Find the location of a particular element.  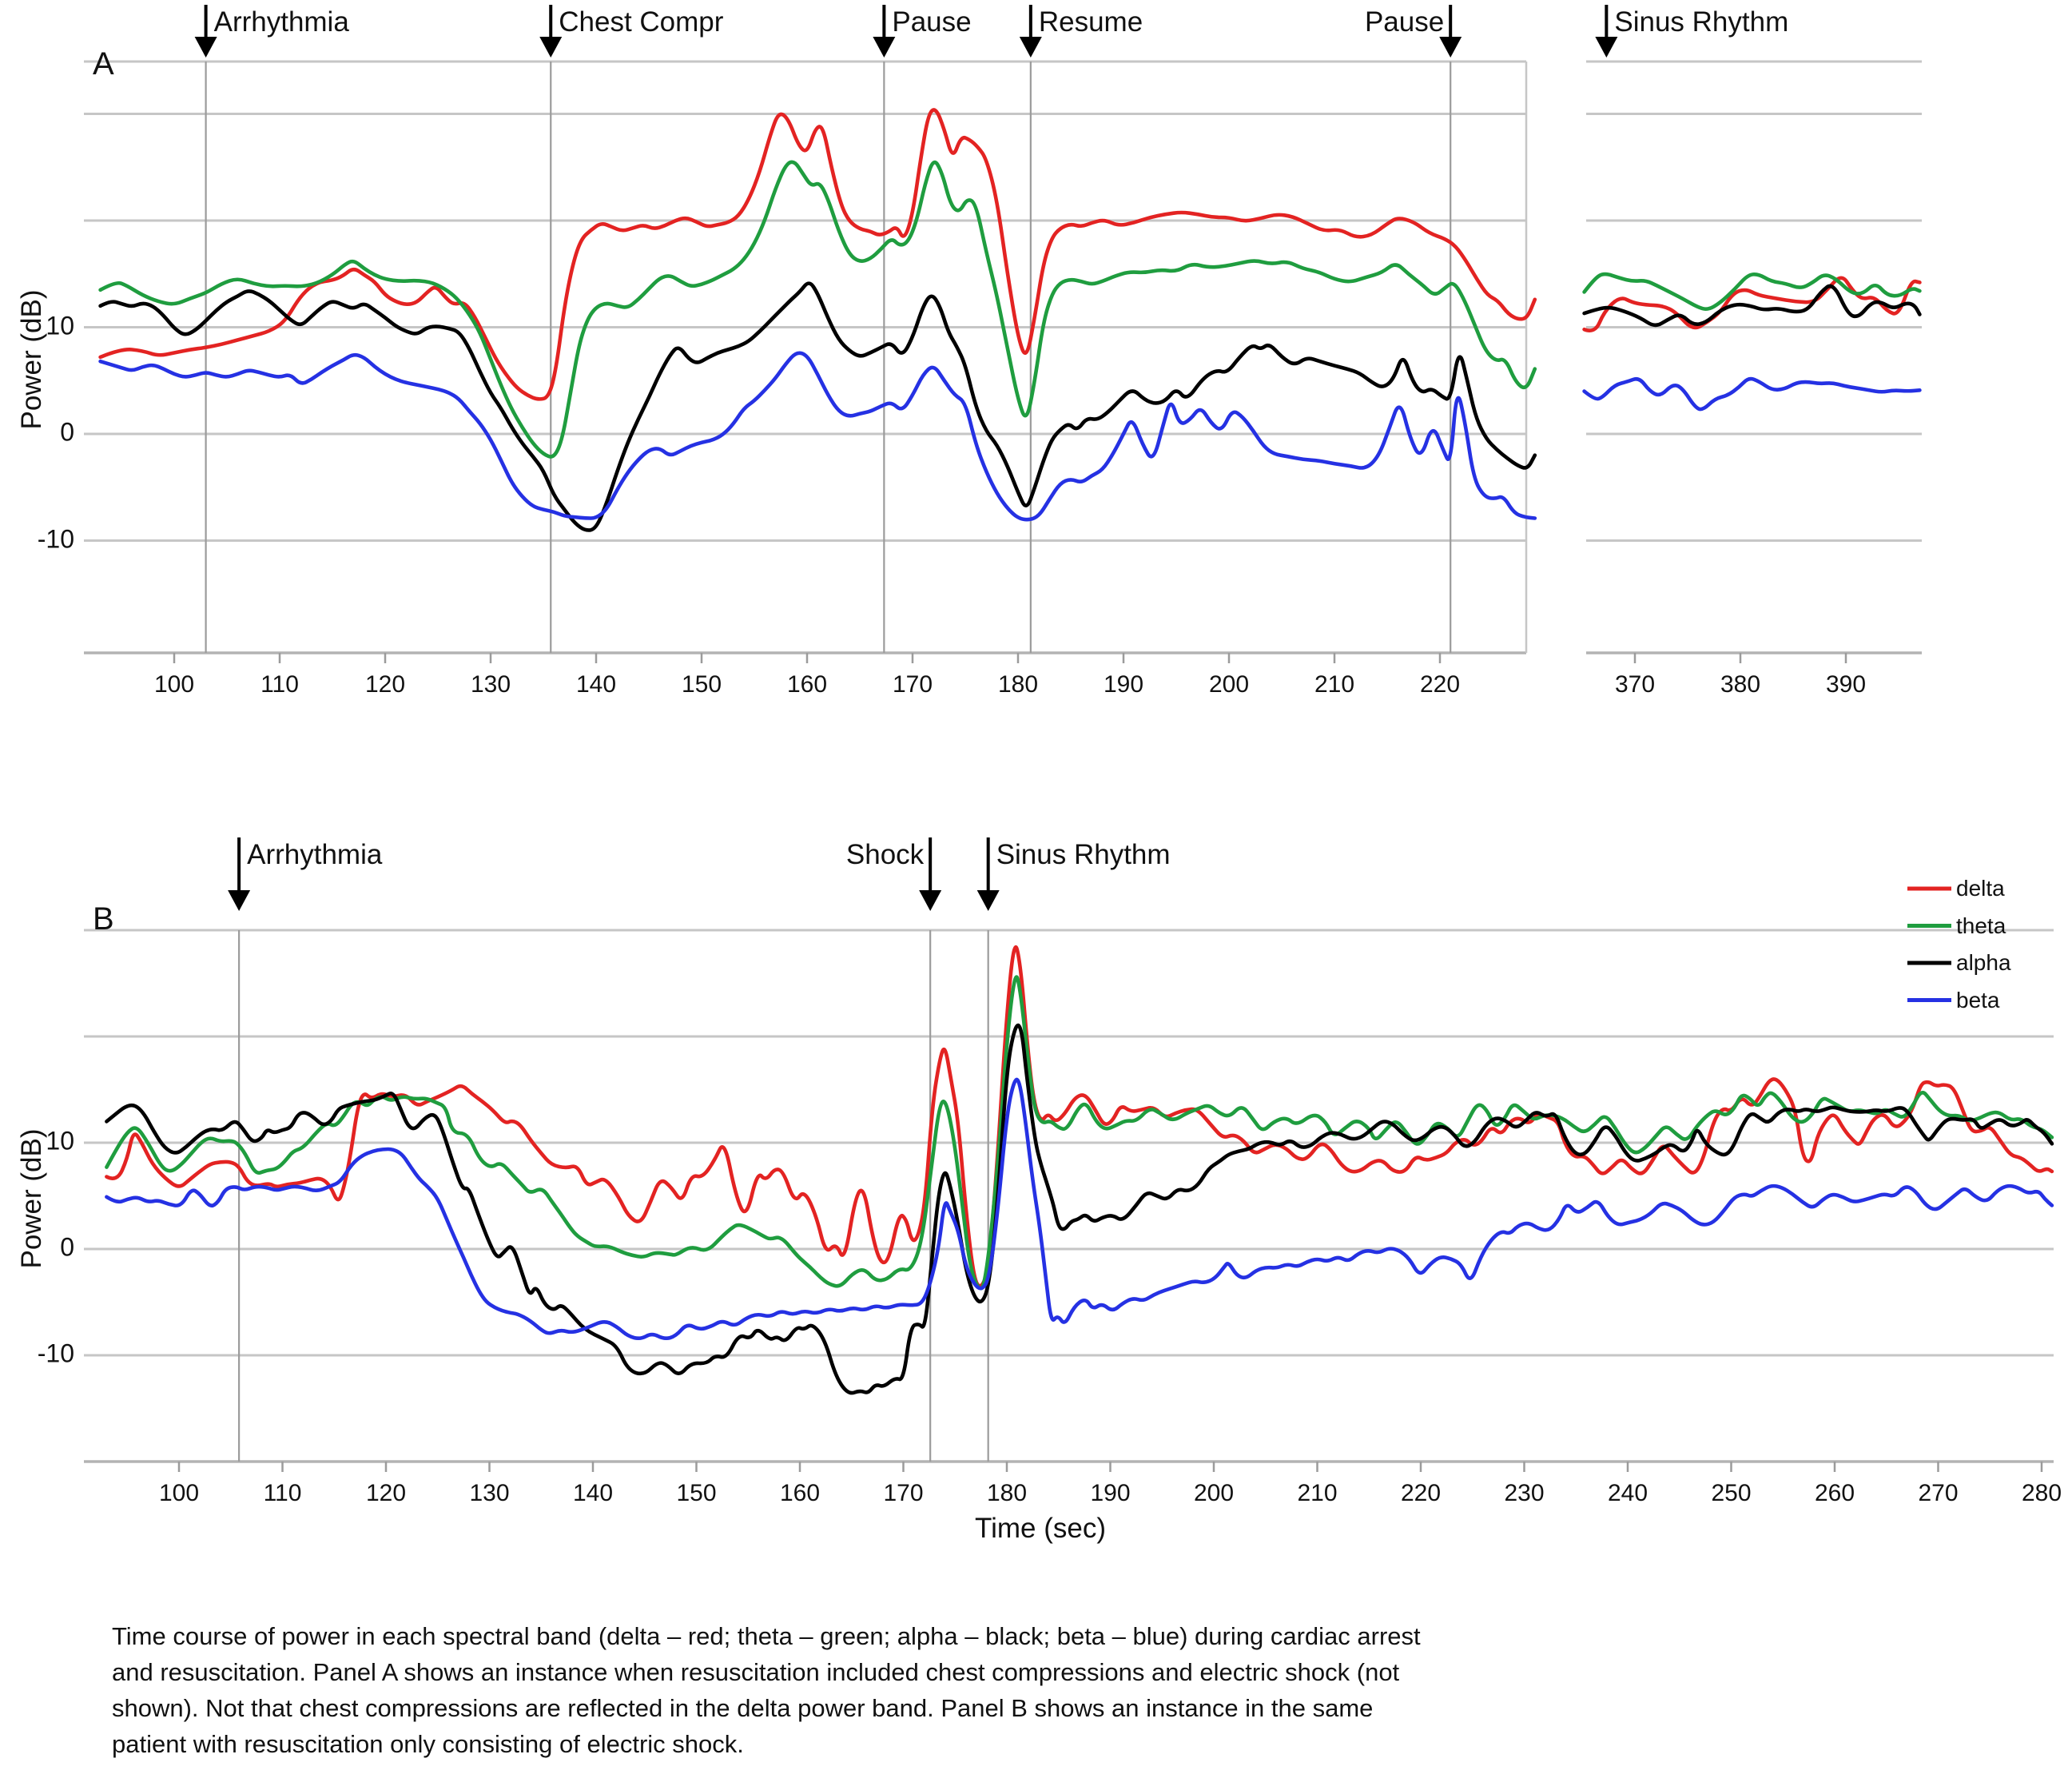

x-tick-label: 380 is located at coordinates (1740, 684).